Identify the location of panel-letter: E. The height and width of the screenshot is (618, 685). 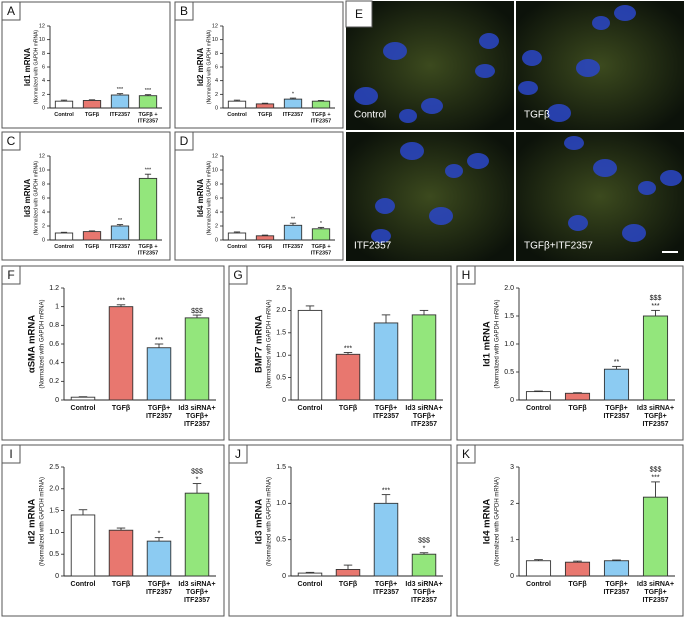
(359, 14).